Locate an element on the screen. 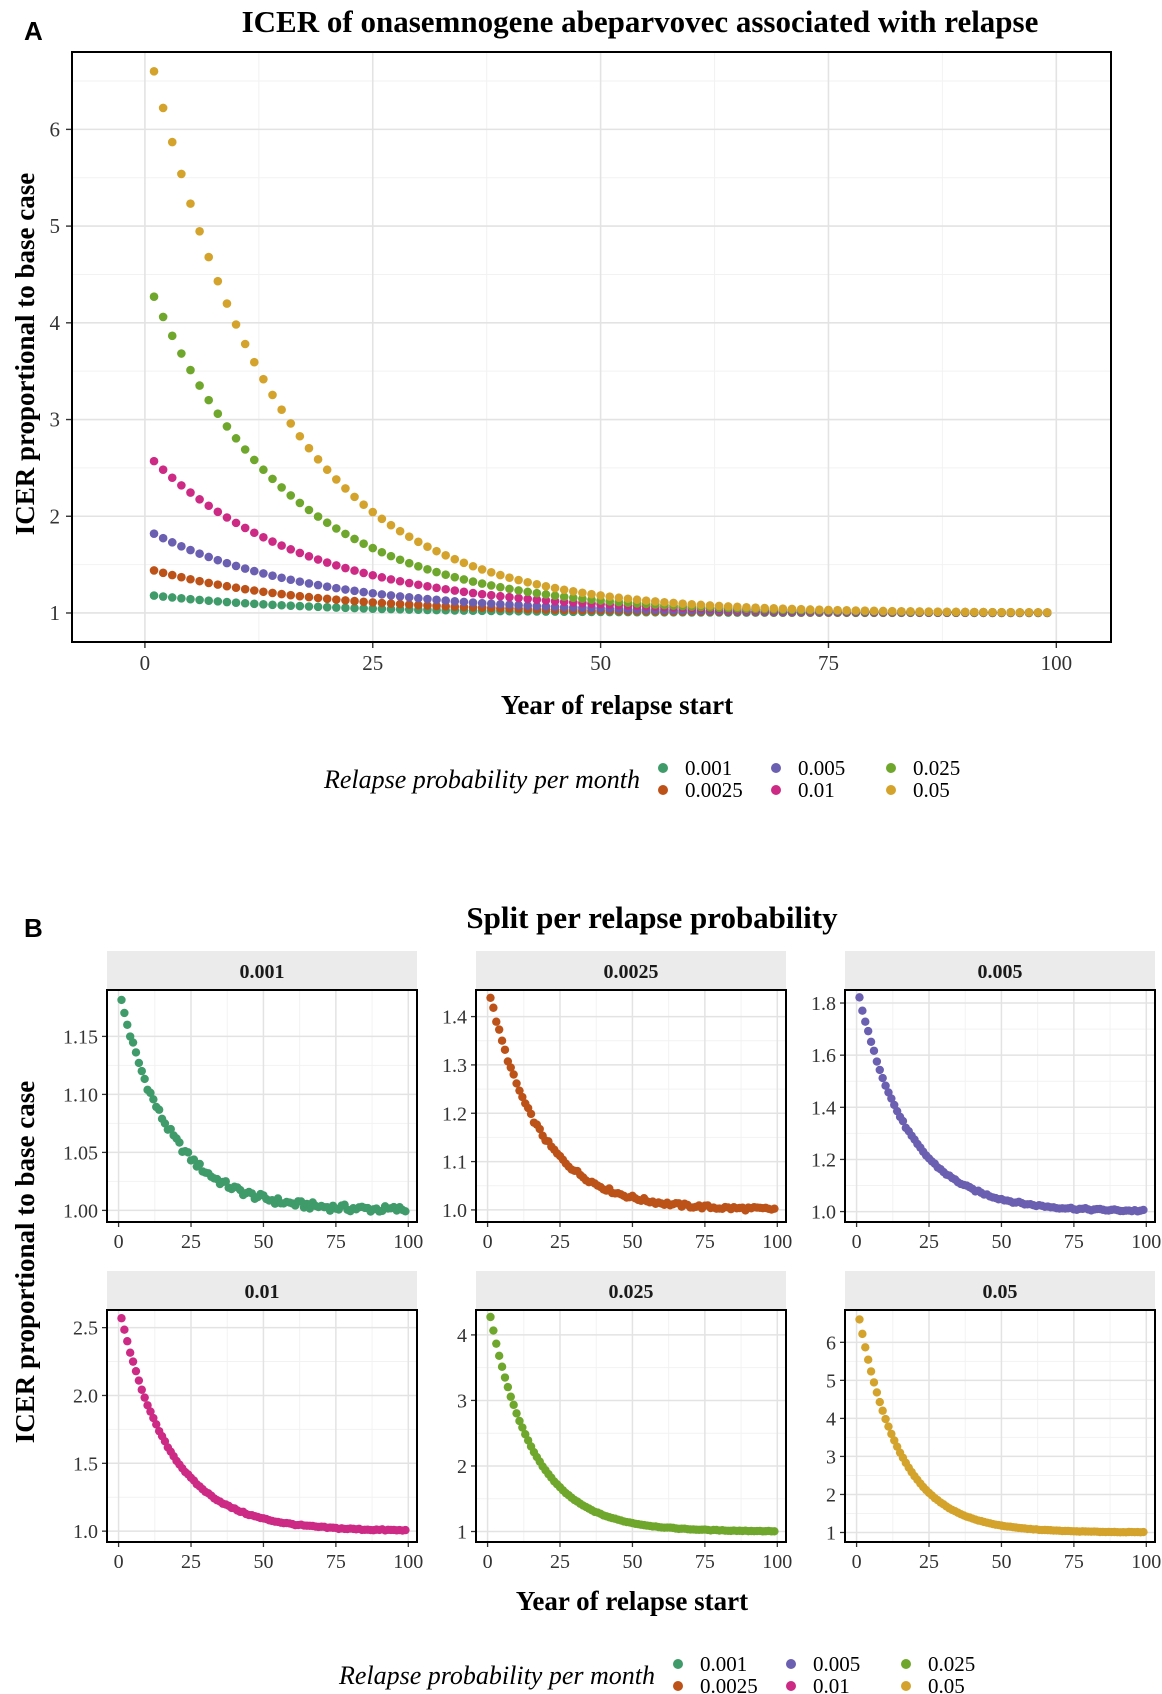  panel-a-x-tick-label: 25 is located at coordinates (372, 663).